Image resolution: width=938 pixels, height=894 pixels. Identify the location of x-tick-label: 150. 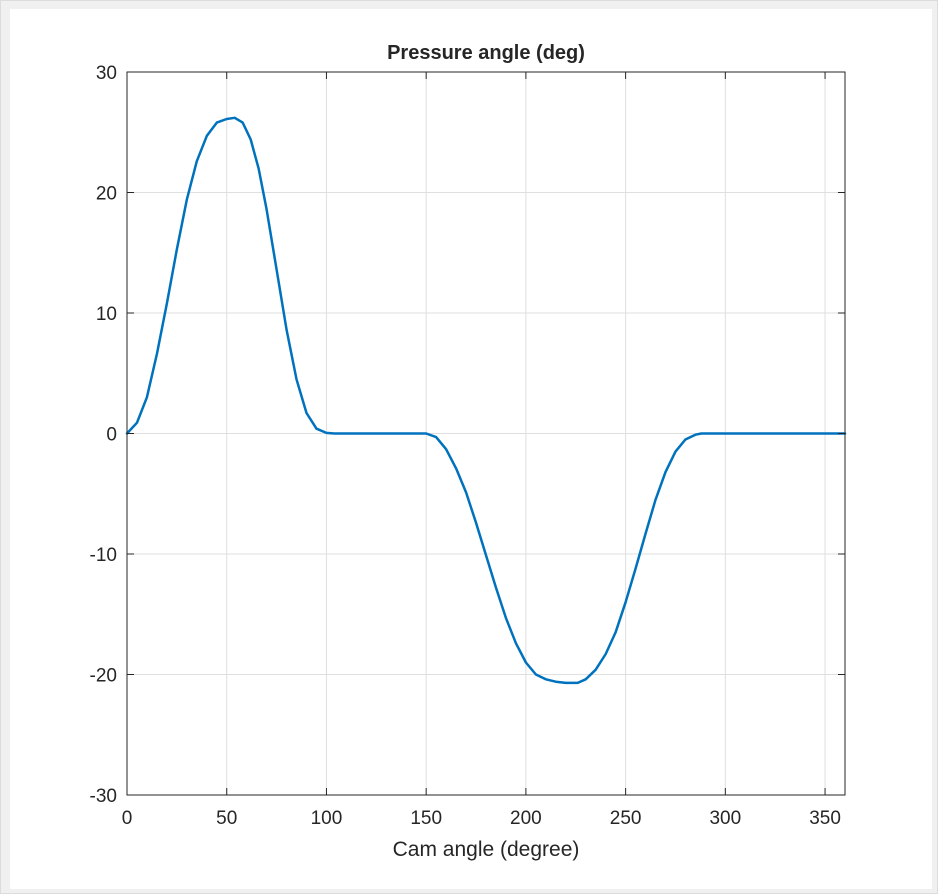
(426, 818).